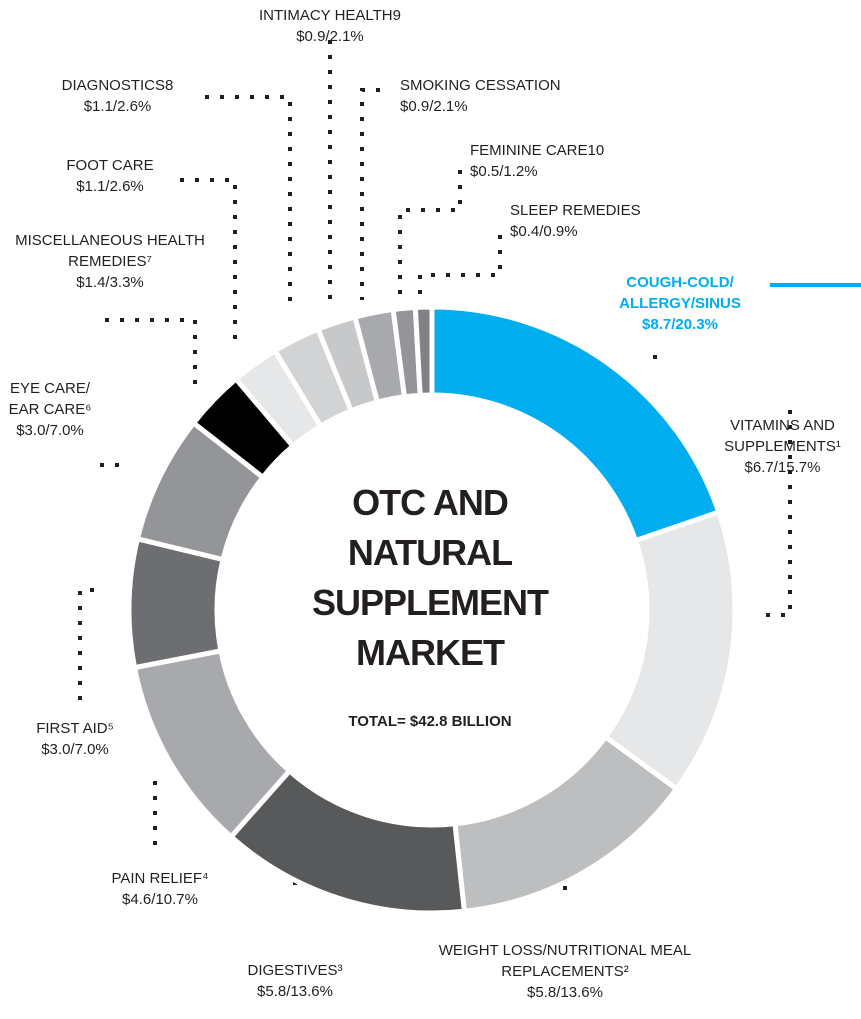  Describe the element at coordinates (590, 221) in the screenshot. I see `slice-label: SLEEP REMEDIES $0.4/0.9%` at that location.